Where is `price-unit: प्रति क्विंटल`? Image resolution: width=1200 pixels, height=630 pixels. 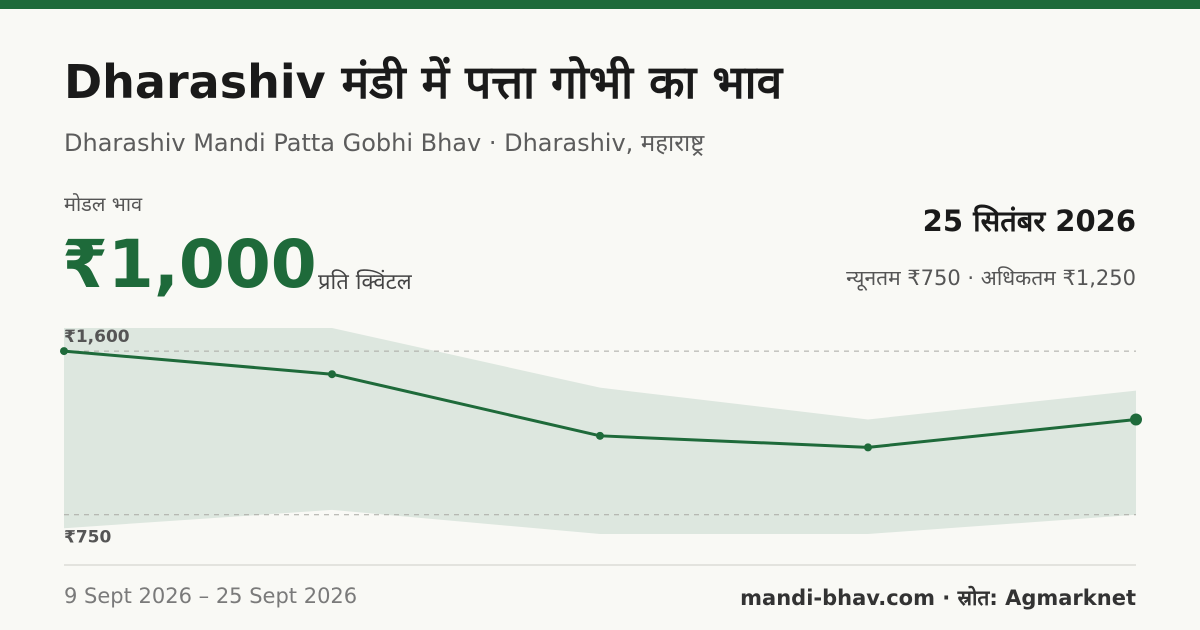
price-unit: प्रति क्विंटल is located at coordinates (365, 282).